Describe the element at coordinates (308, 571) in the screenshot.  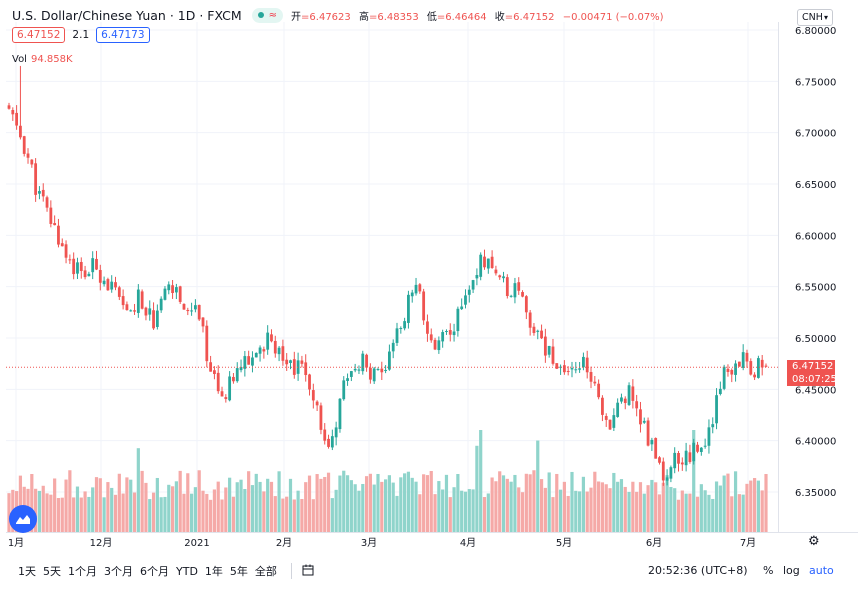
I see `calendar-range-icon` at that location.